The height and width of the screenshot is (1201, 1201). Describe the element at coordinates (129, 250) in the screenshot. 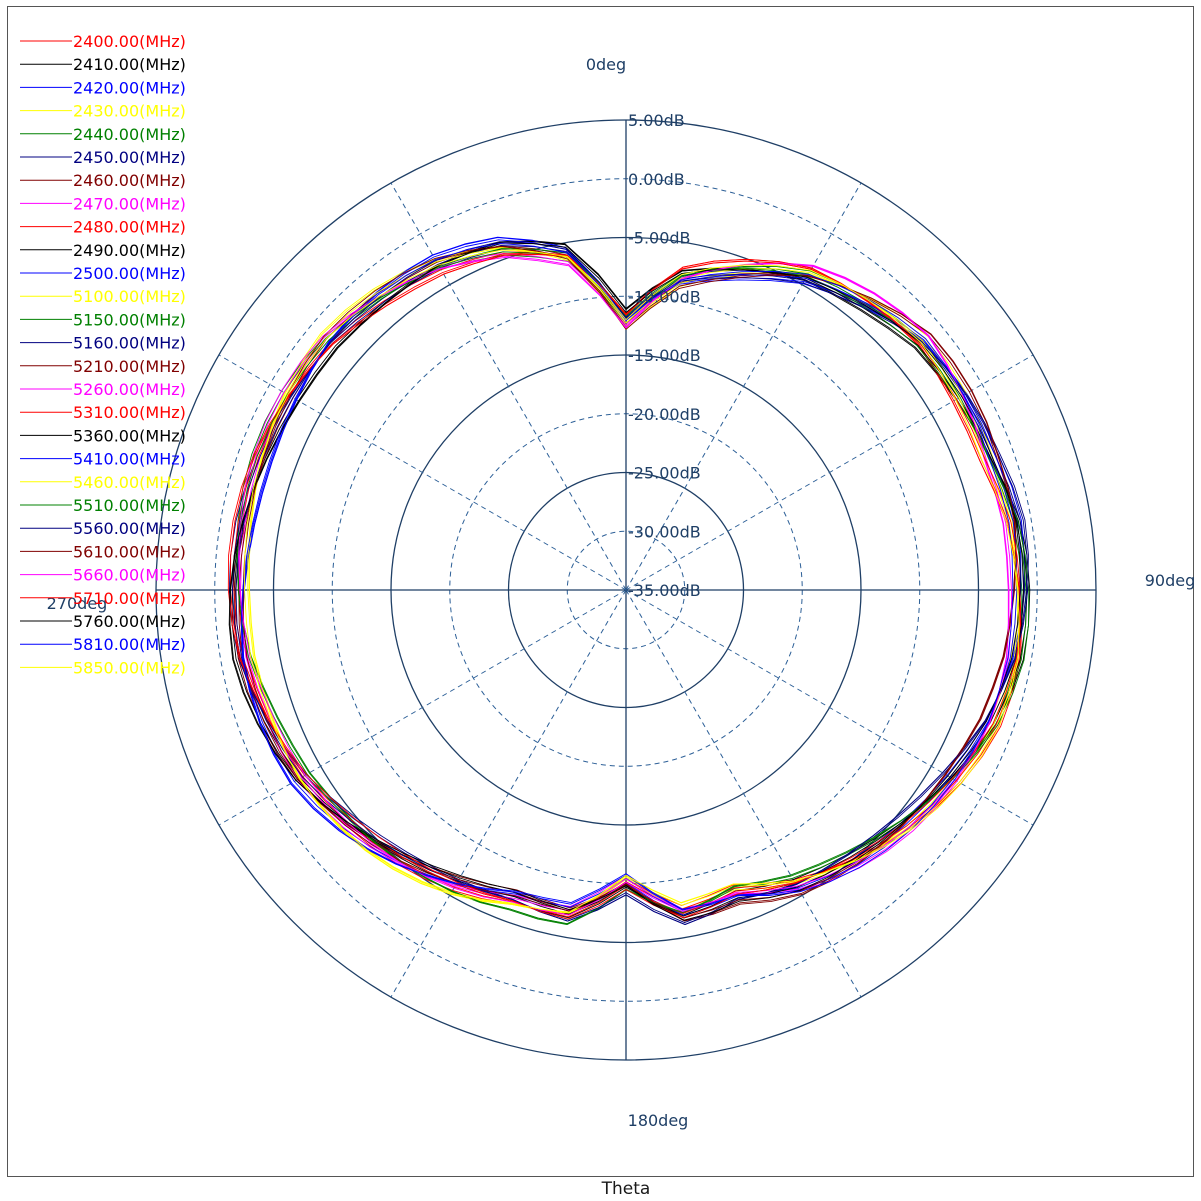

I see `legend-label: 2490.00(MHz)` at that location.